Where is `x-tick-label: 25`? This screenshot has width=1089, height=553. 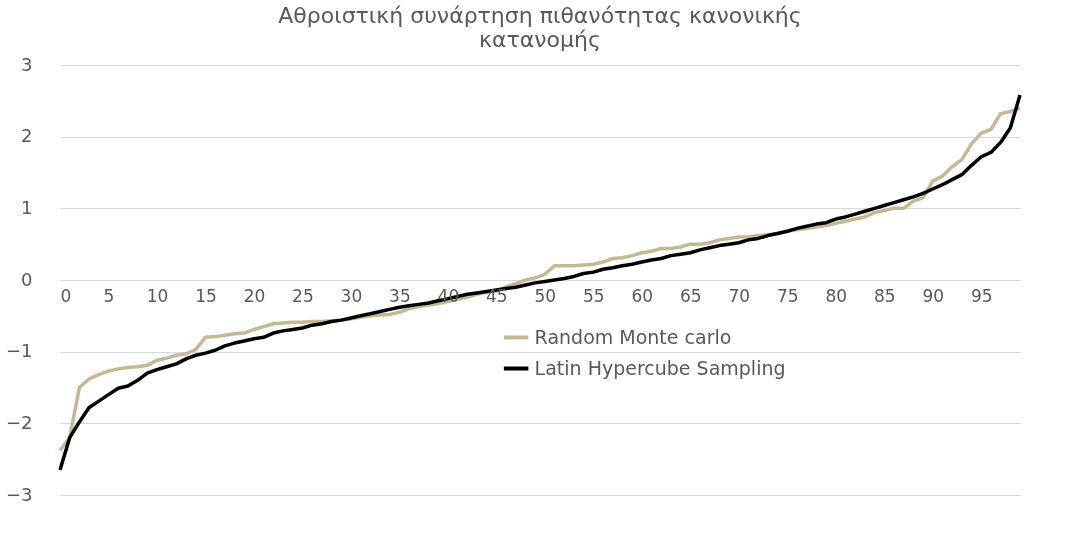
x-tick-label: 25 is located at coordinates (303, 295).